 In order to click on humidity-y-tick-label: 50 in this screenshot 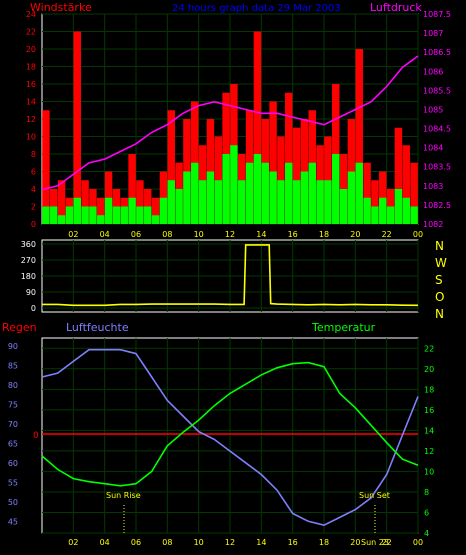, I will do `click(13, 502)`.